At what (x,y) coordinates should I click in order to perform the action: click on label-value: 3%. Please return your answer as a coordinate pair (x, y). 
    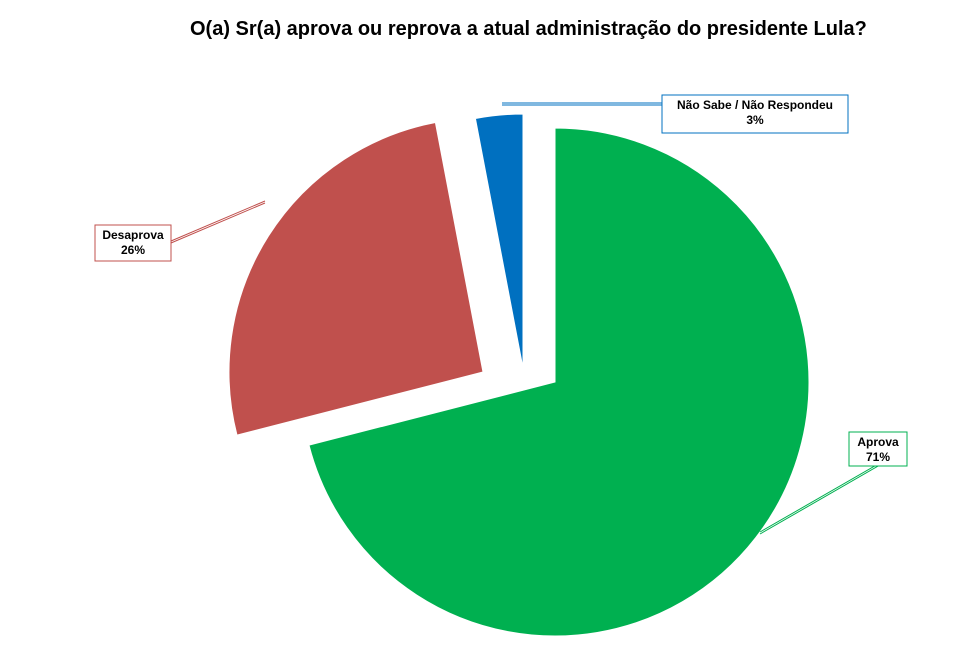
    Looking at the image, I should click on (755, 120).